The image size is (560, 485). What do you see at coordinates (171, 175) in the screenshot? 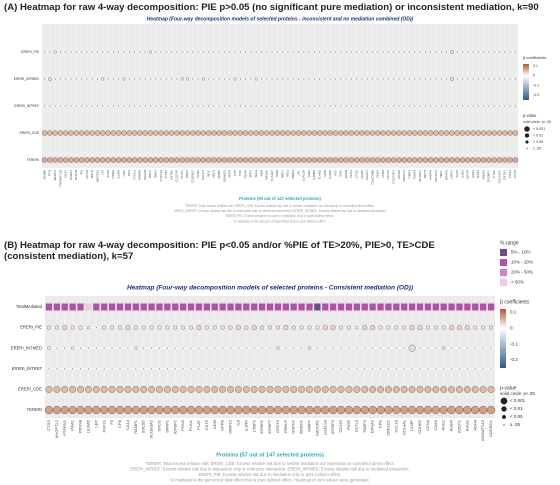
I see `x-tick-label: CNTN5` at bounding box center [171, 175].